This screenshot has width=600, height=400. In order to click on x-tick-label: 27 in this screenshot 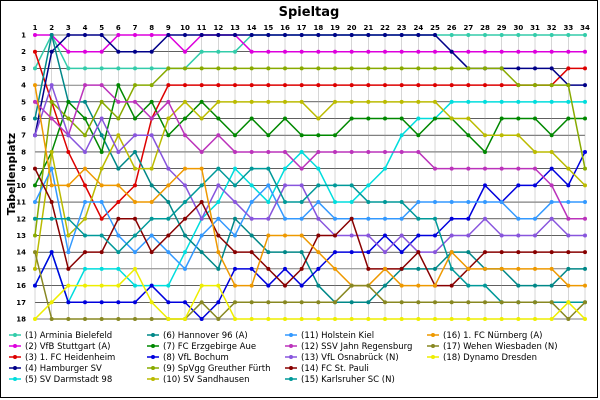, I will do `click(468, 28)`.